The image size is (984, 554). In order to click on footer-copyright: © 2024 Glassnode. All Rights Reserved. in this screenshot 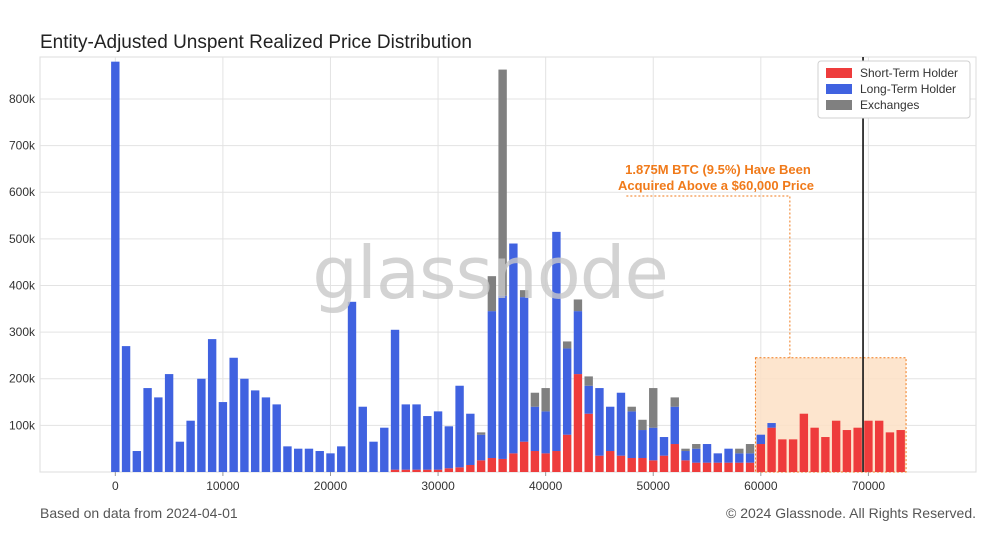, I will do `click(850, 513)`.